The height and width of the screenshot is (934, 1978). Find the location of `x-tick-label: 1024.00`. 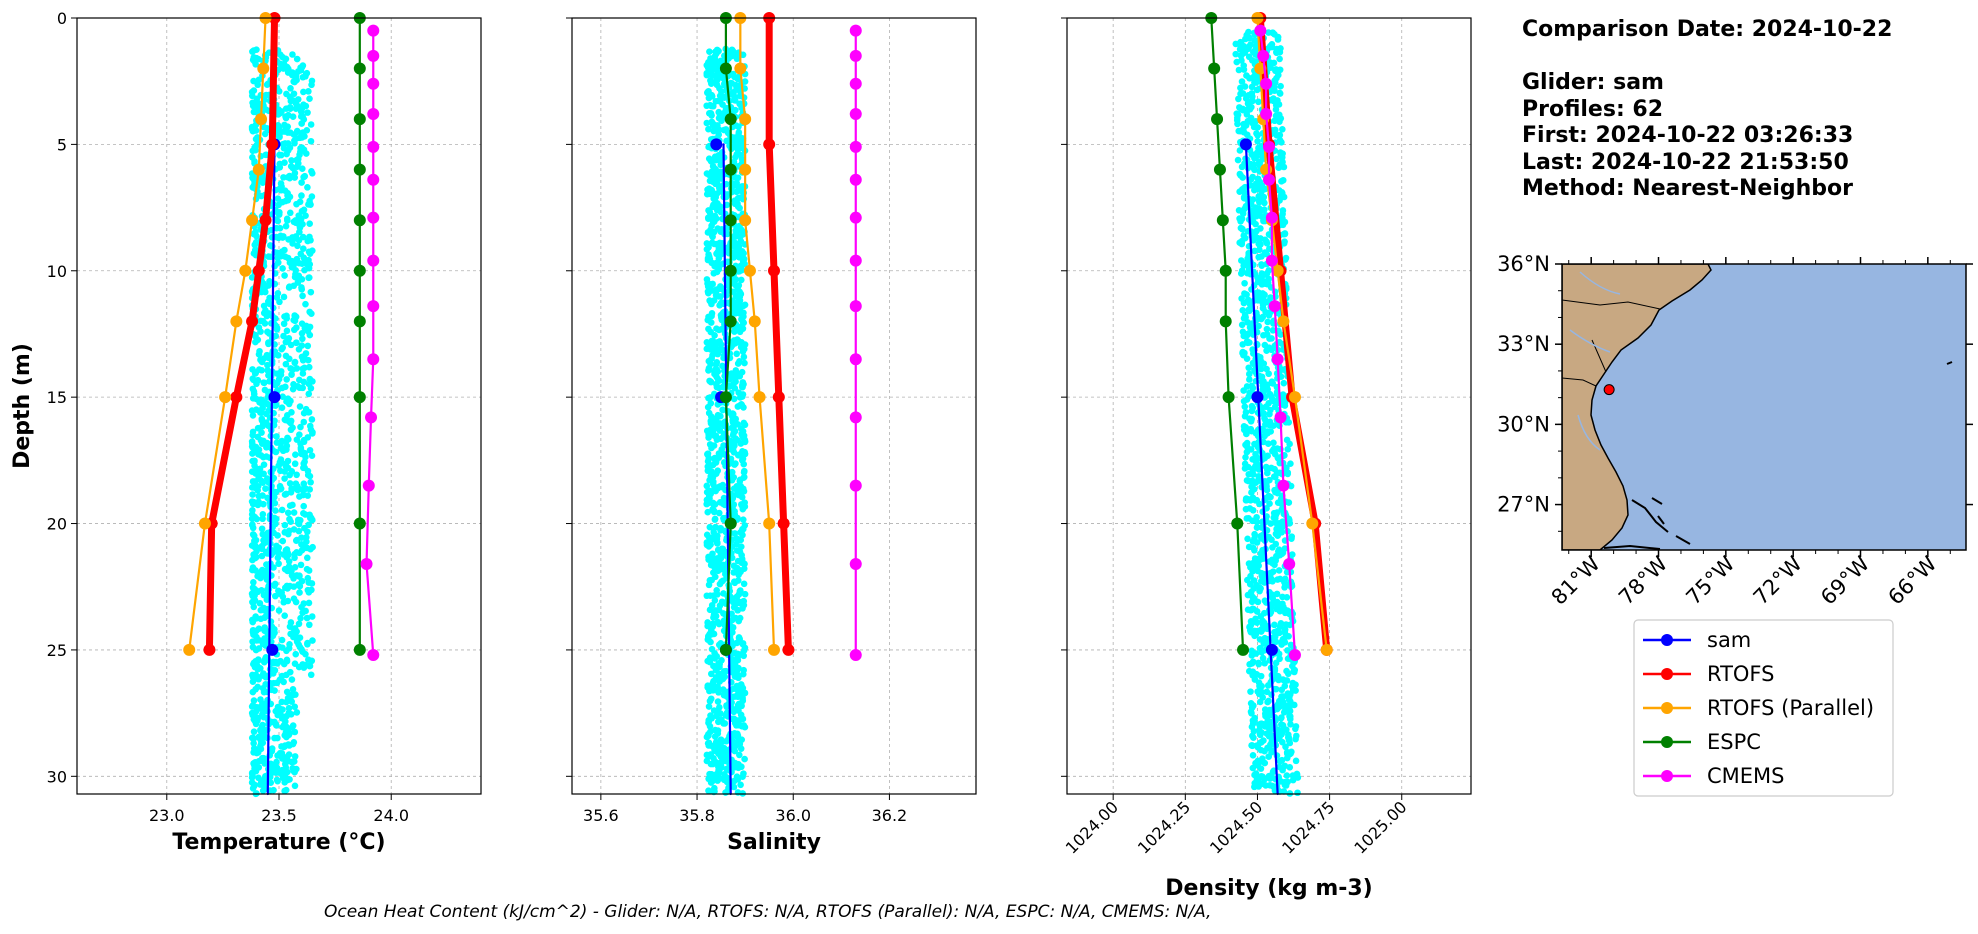

x-tick-label: 1024.00 is located at coordinates (1092, 827).